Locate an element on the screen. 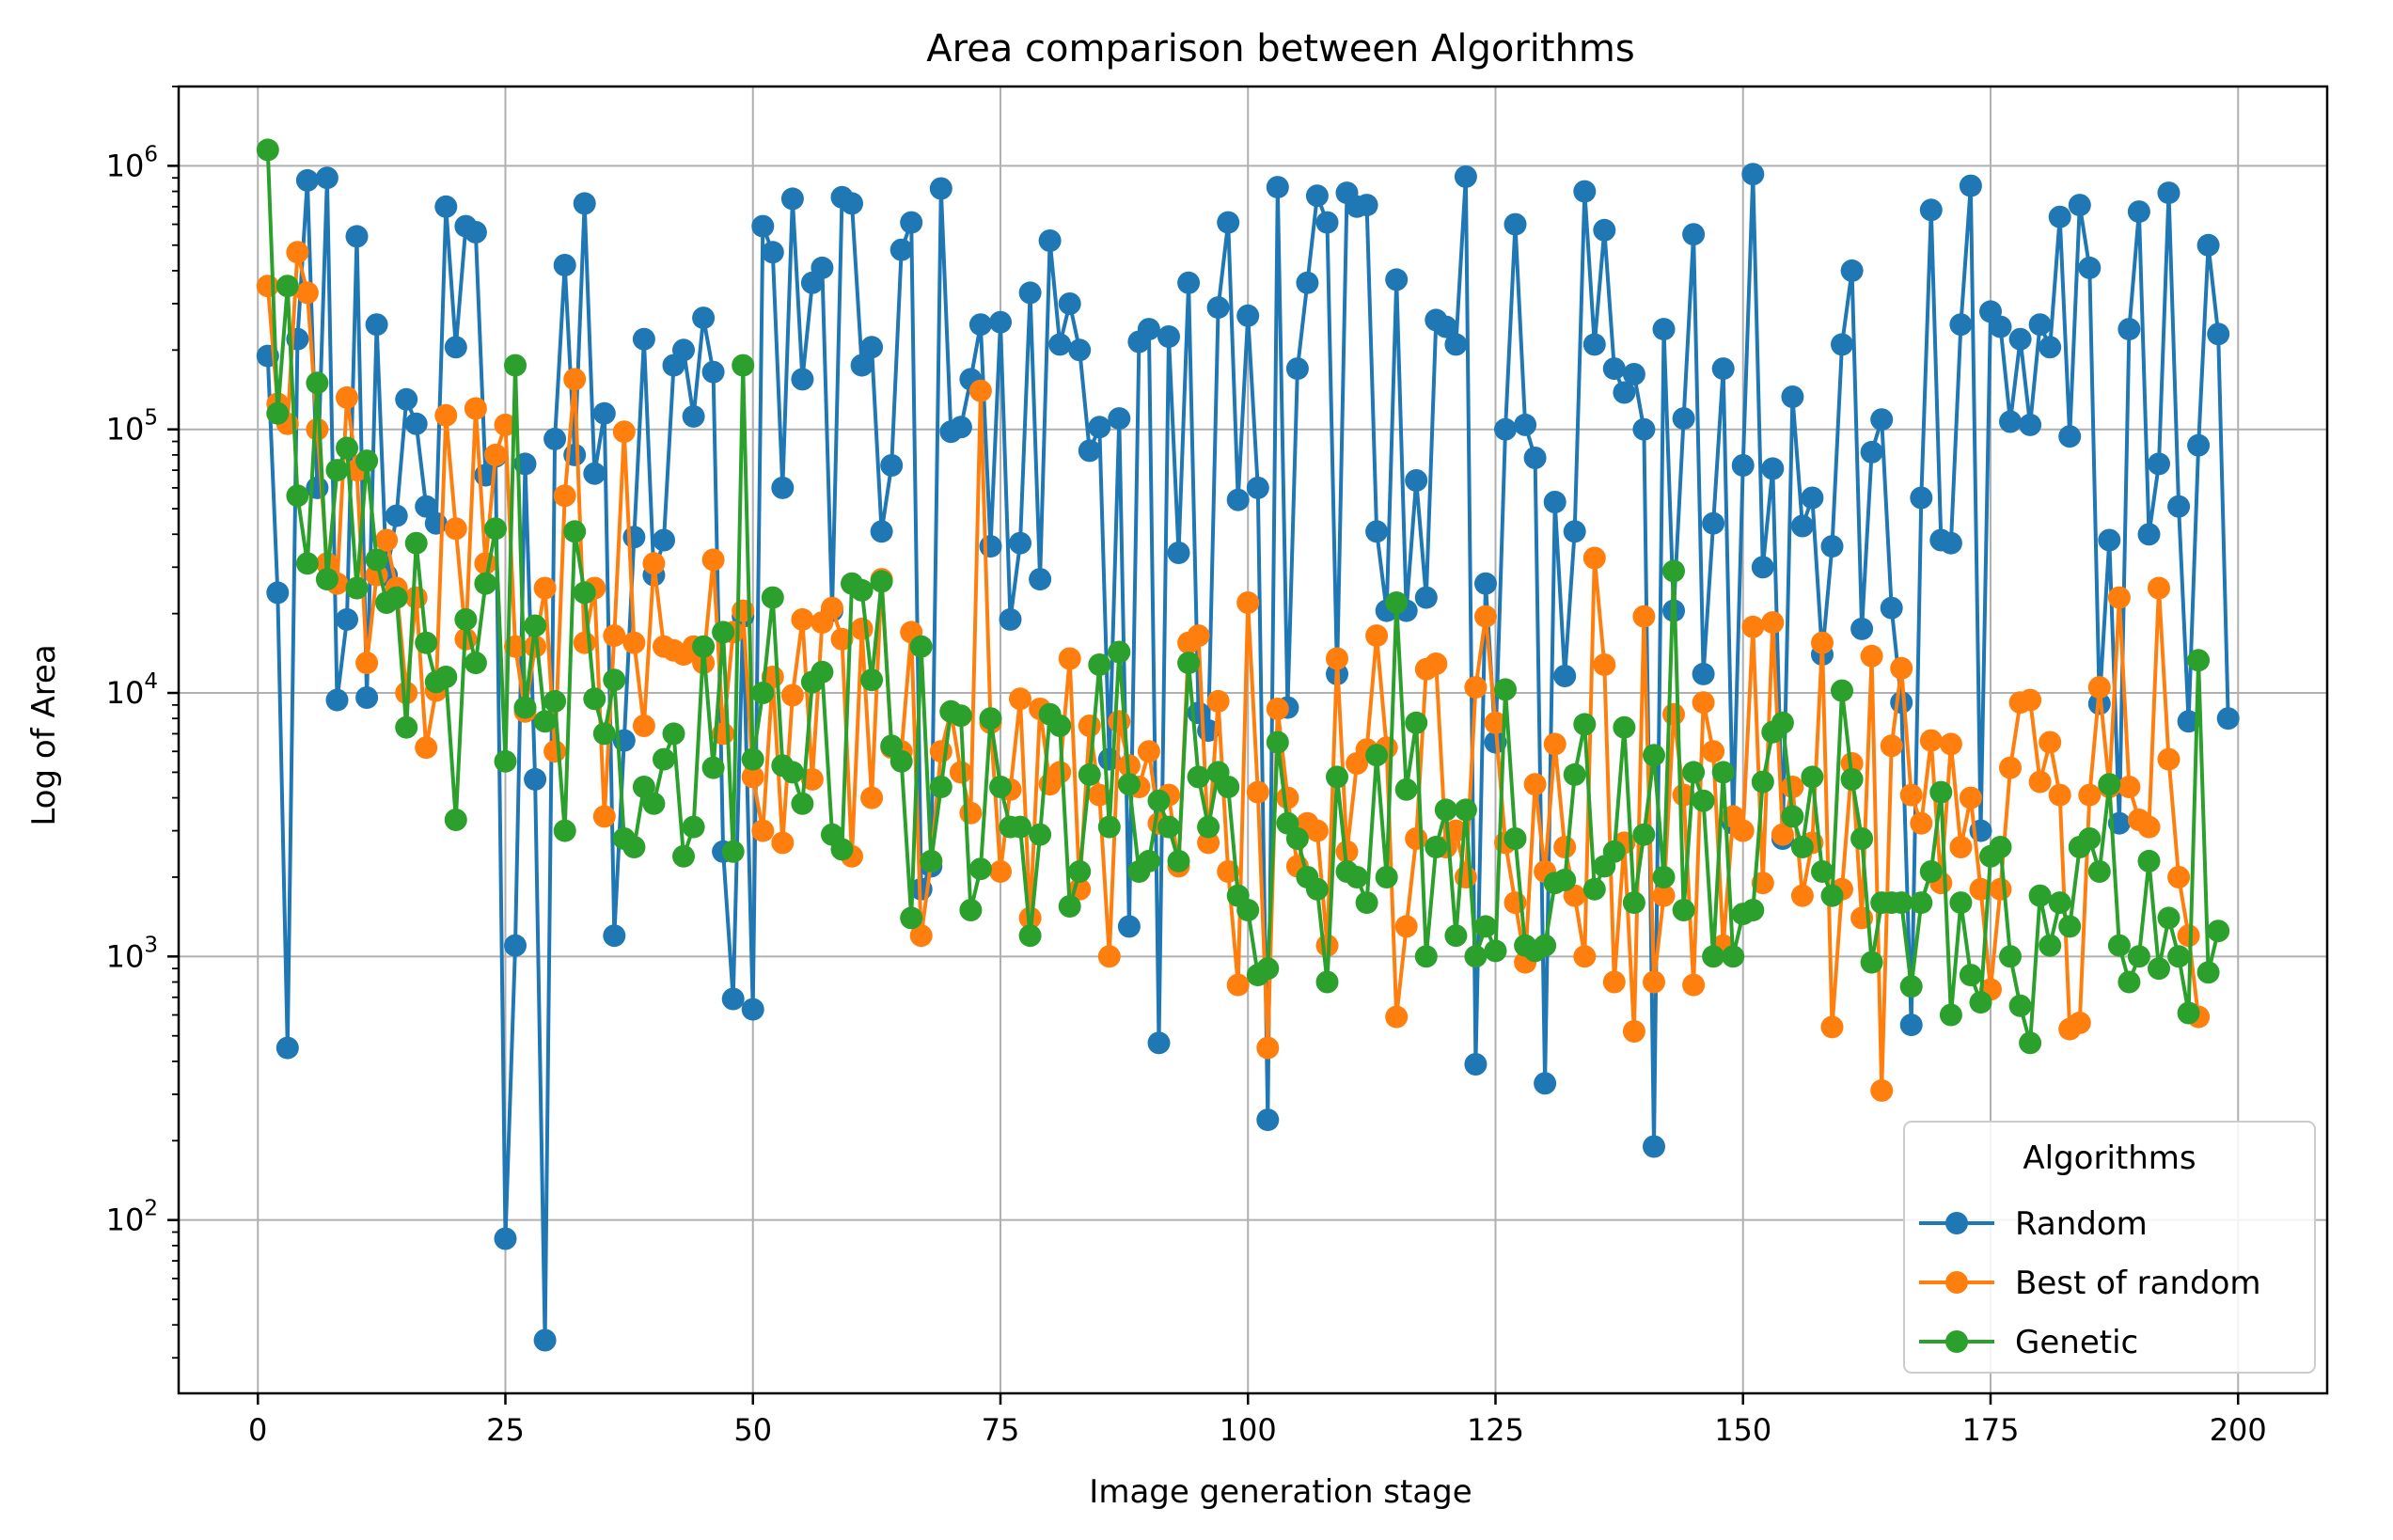 This screenshot has height=1540, width=2393. y-tick-label: 103 is located at coordinates (132, 953).